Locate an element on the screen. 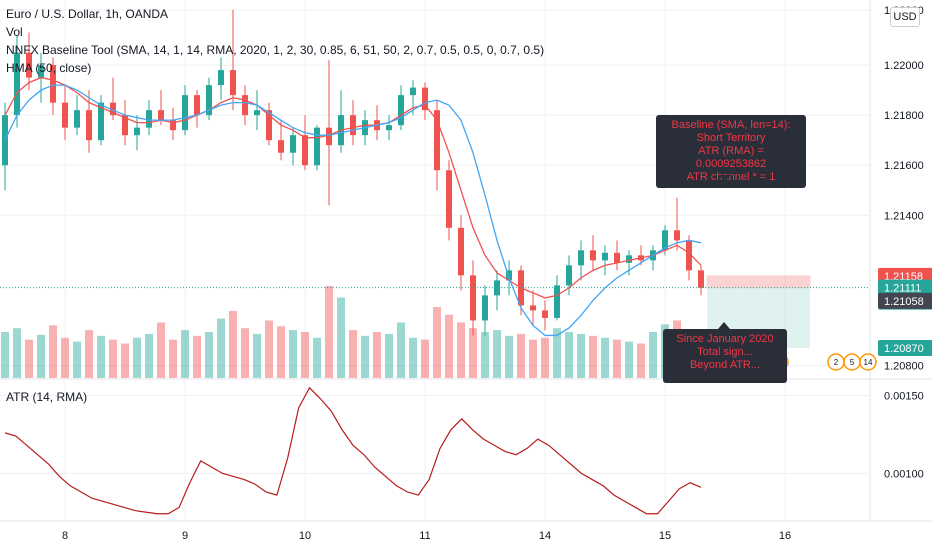 This screenshot has height=555, width=932. hma-legend: HMA (50, close) is located at coordinates (49, 68).